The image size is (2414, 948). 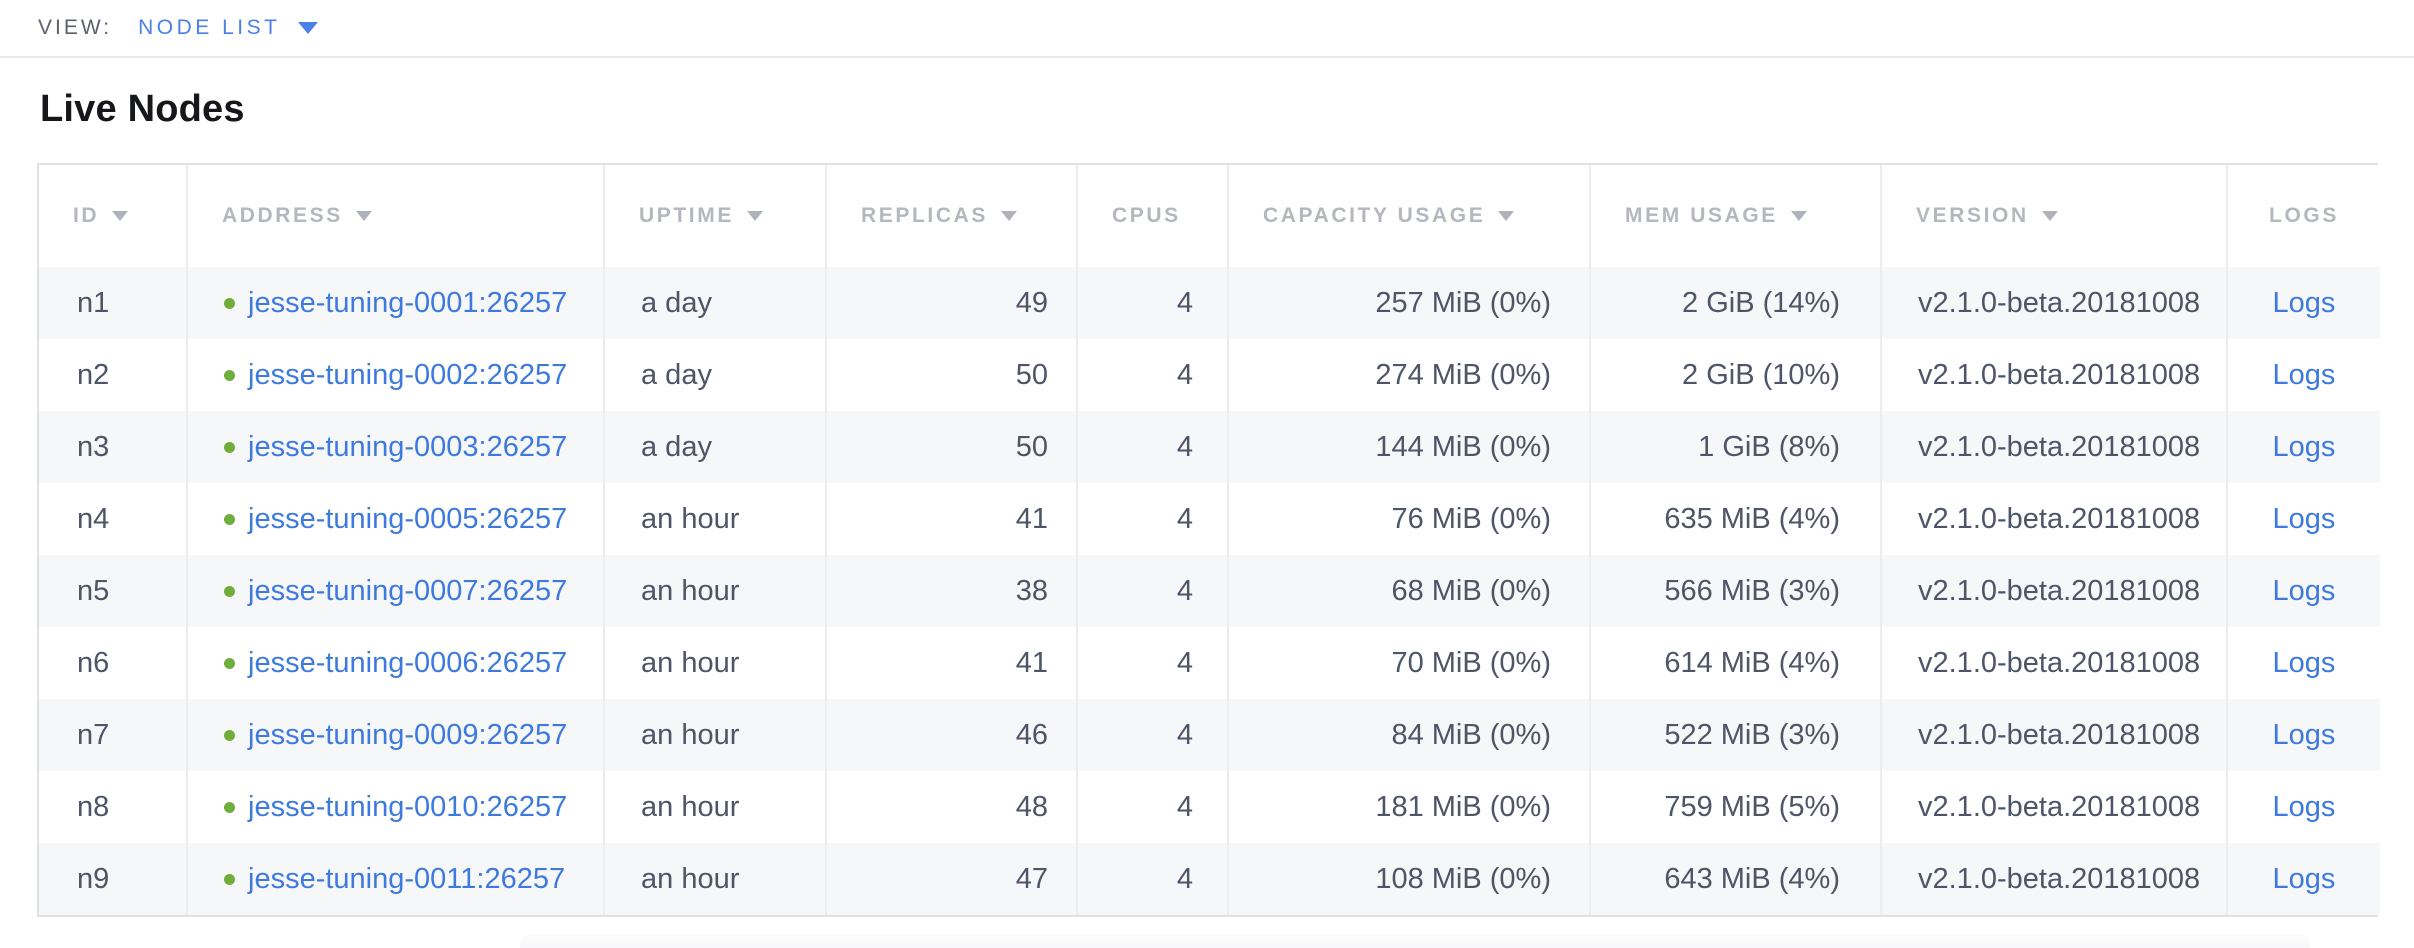 What do you see at coordinates (112, 807) in the screenshot?
I see `id-cell: n8` at bounding box center [112, 807].